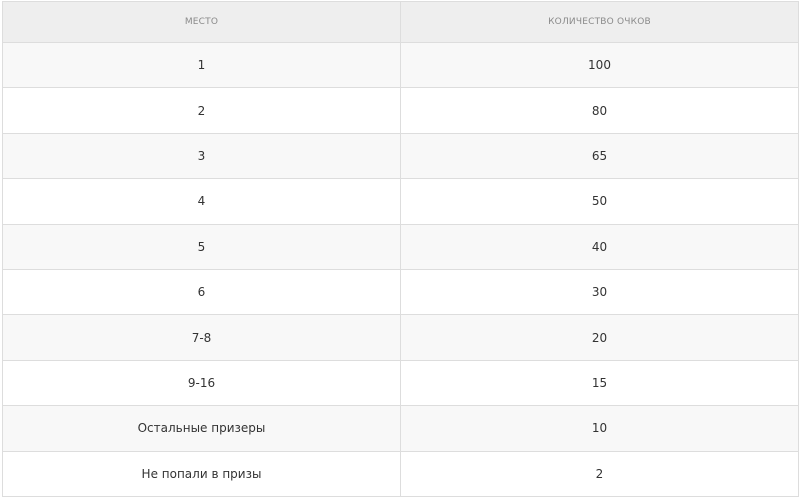 The image size is (800, 497). Describe the element at coordinates (201, 428) in the screenshot. I see `place-cell: Остальные призеры` at that location.